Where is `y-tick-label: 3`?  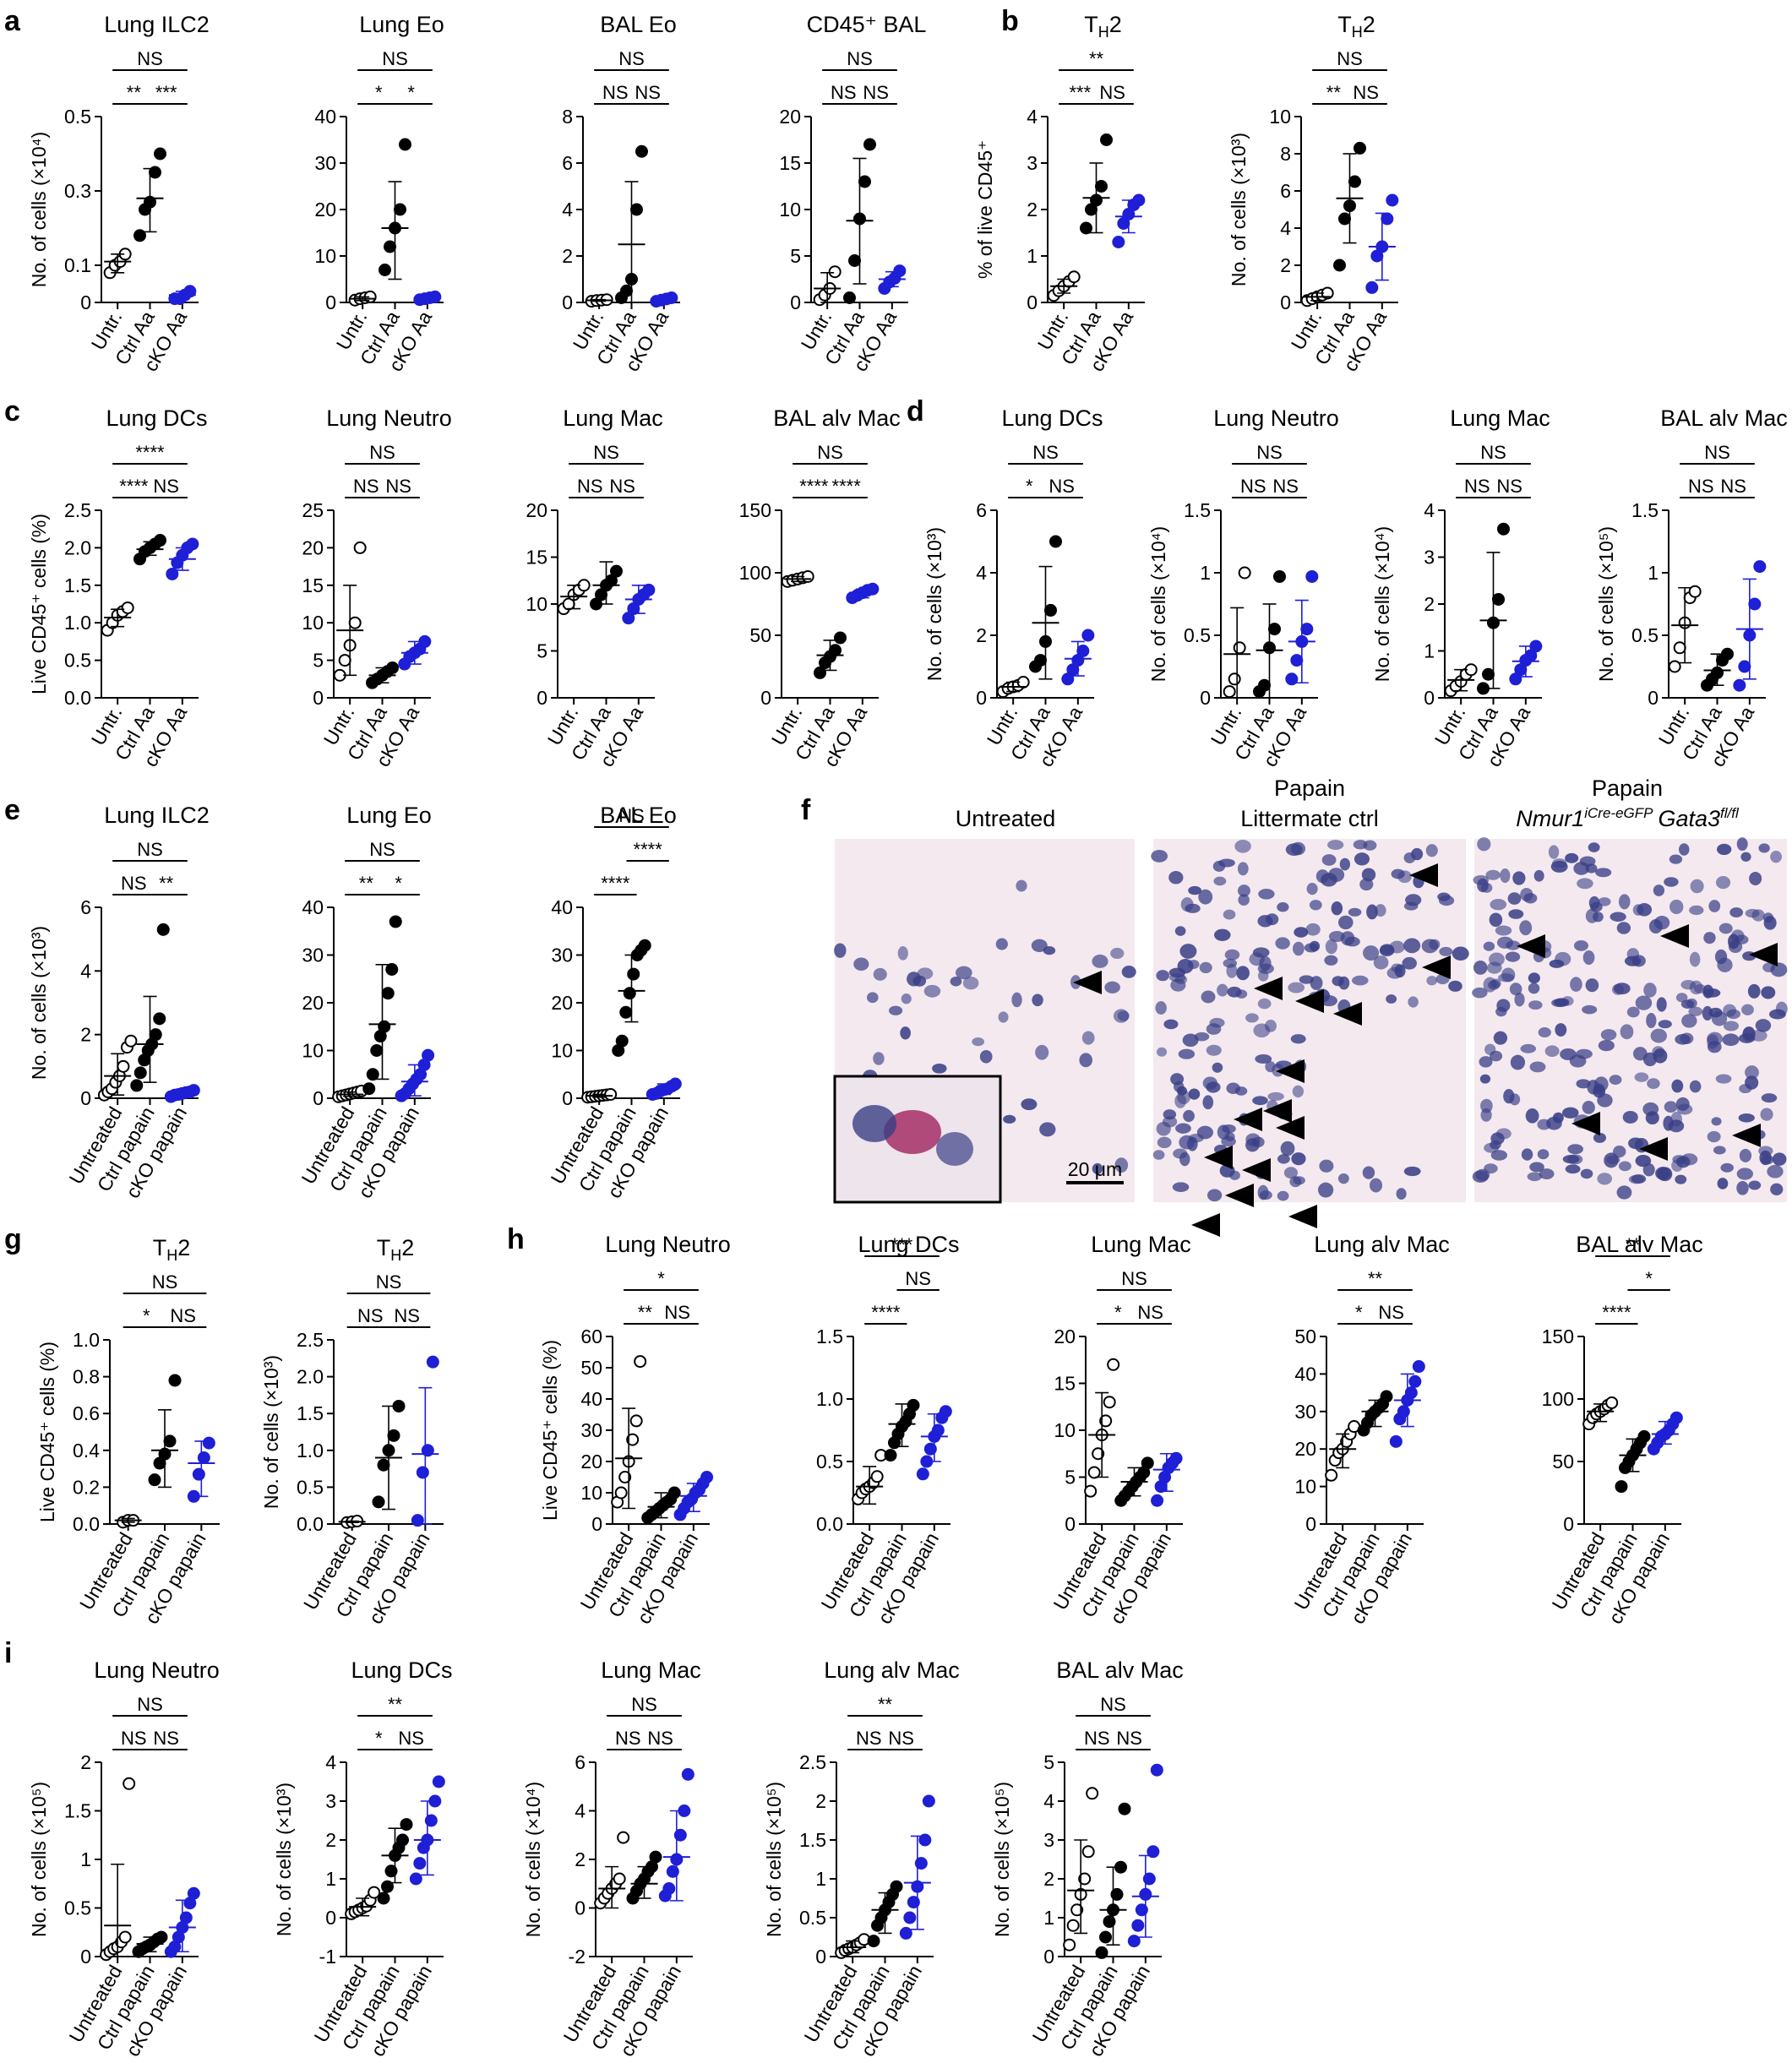 y-tick-label: 3 is located at coordinates (1048, 1840).